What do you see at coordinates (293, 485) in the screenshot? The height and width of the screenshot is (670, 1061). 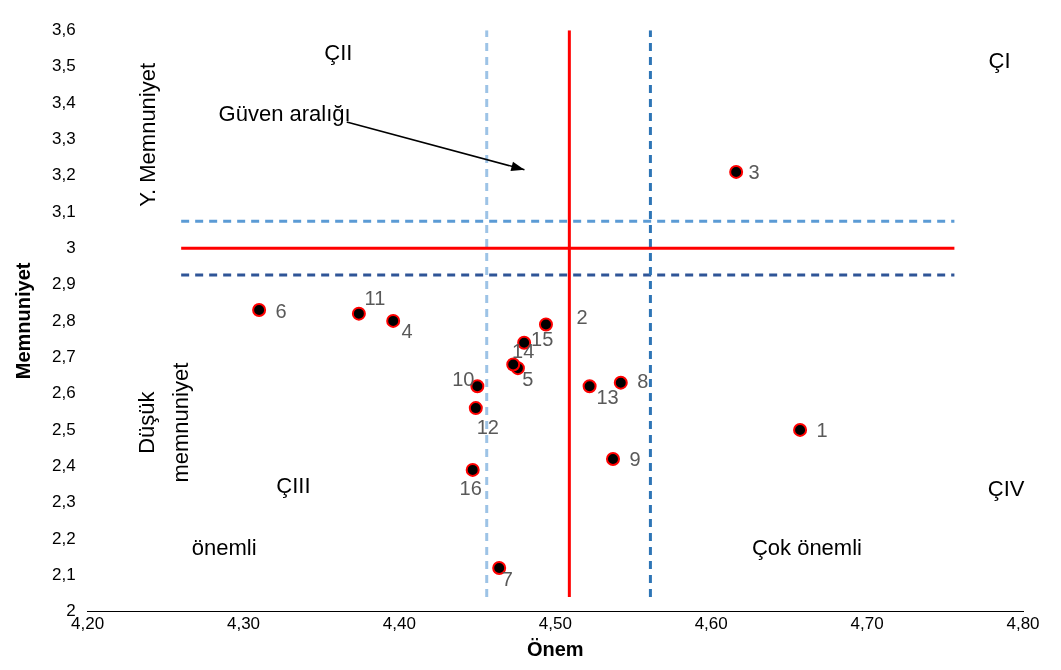 I see `annotation: ÇIII` at bounding box center [293, 485].